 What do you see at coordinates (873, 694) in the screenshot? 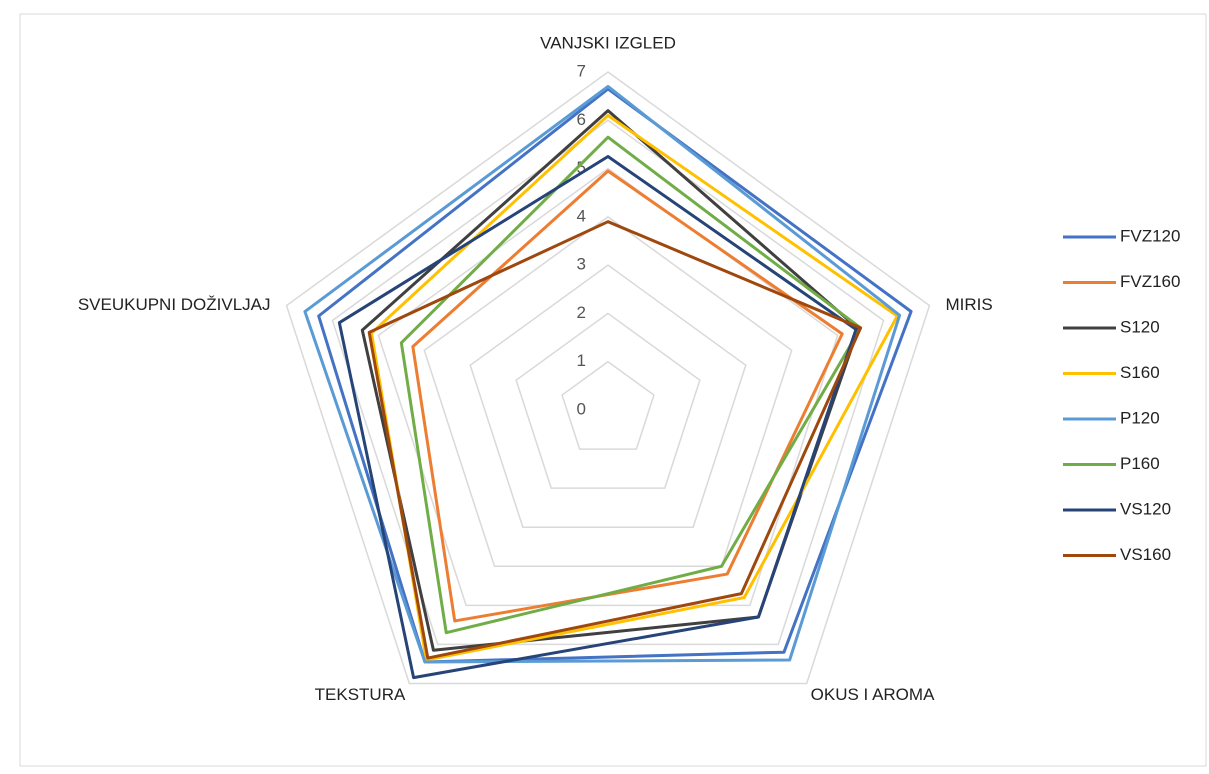
I see `axis-label: OKUS I AROMA` at bounding box center [873, 694].